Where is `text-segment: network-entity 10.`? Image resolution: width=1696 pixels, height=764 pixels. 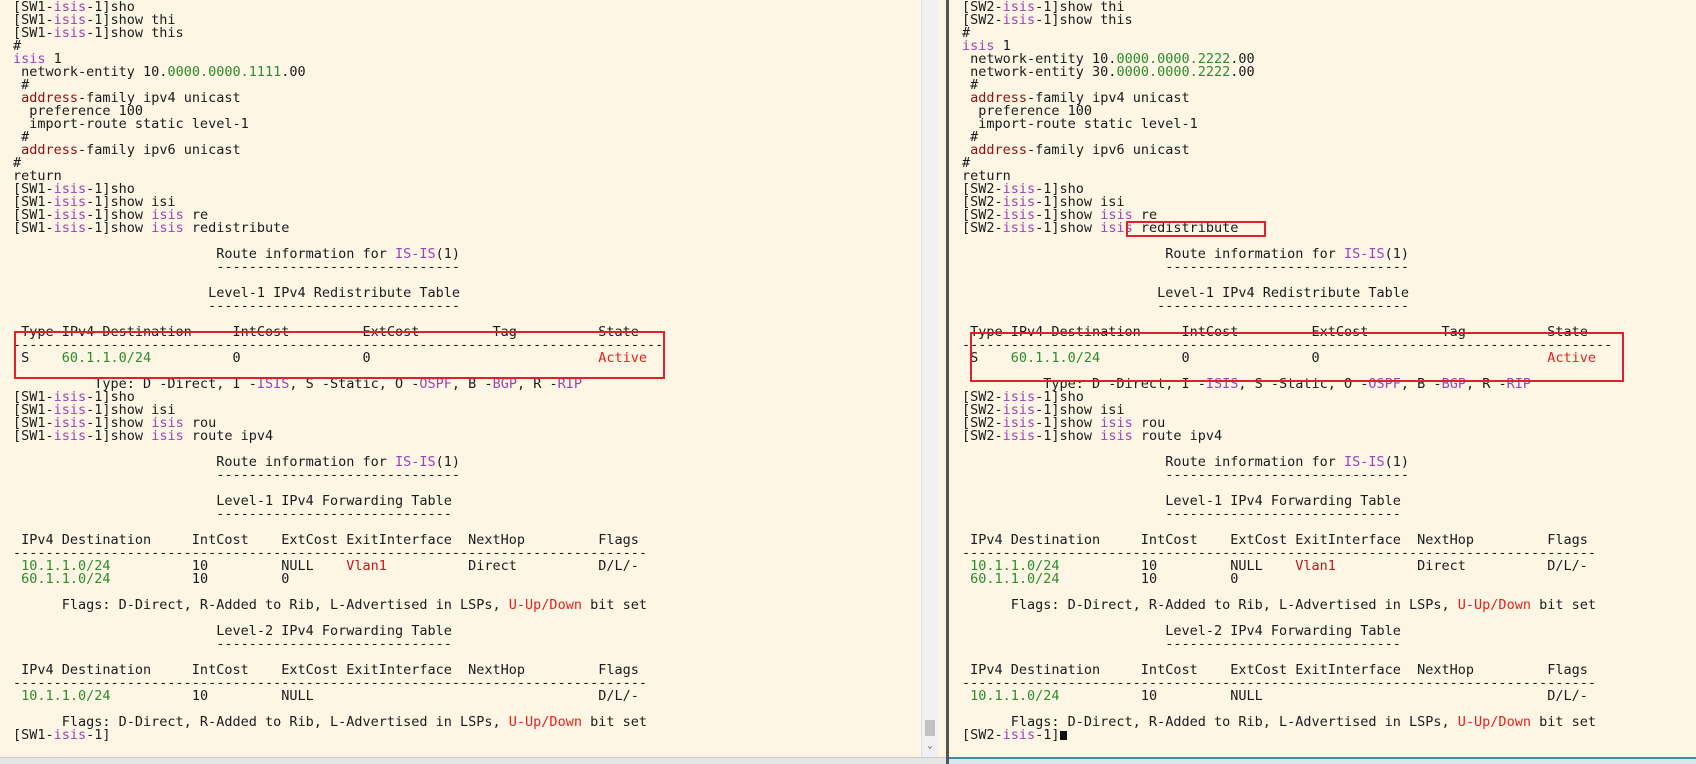 text-segment: network-entity 10. is located at coordinates (90, 72).